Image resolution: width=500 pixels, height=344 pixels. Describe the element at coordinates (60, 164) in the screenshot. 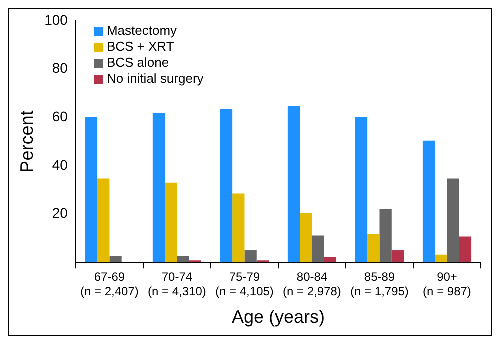

I see `y-tick-label: 40` at that location.